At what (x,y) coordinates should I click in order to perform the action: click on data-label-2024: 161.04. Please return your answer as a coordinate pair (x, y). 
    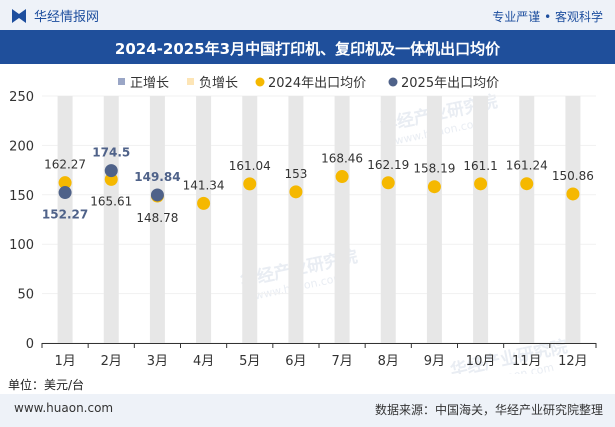
    Looking at the image, I should click on (250, 166).